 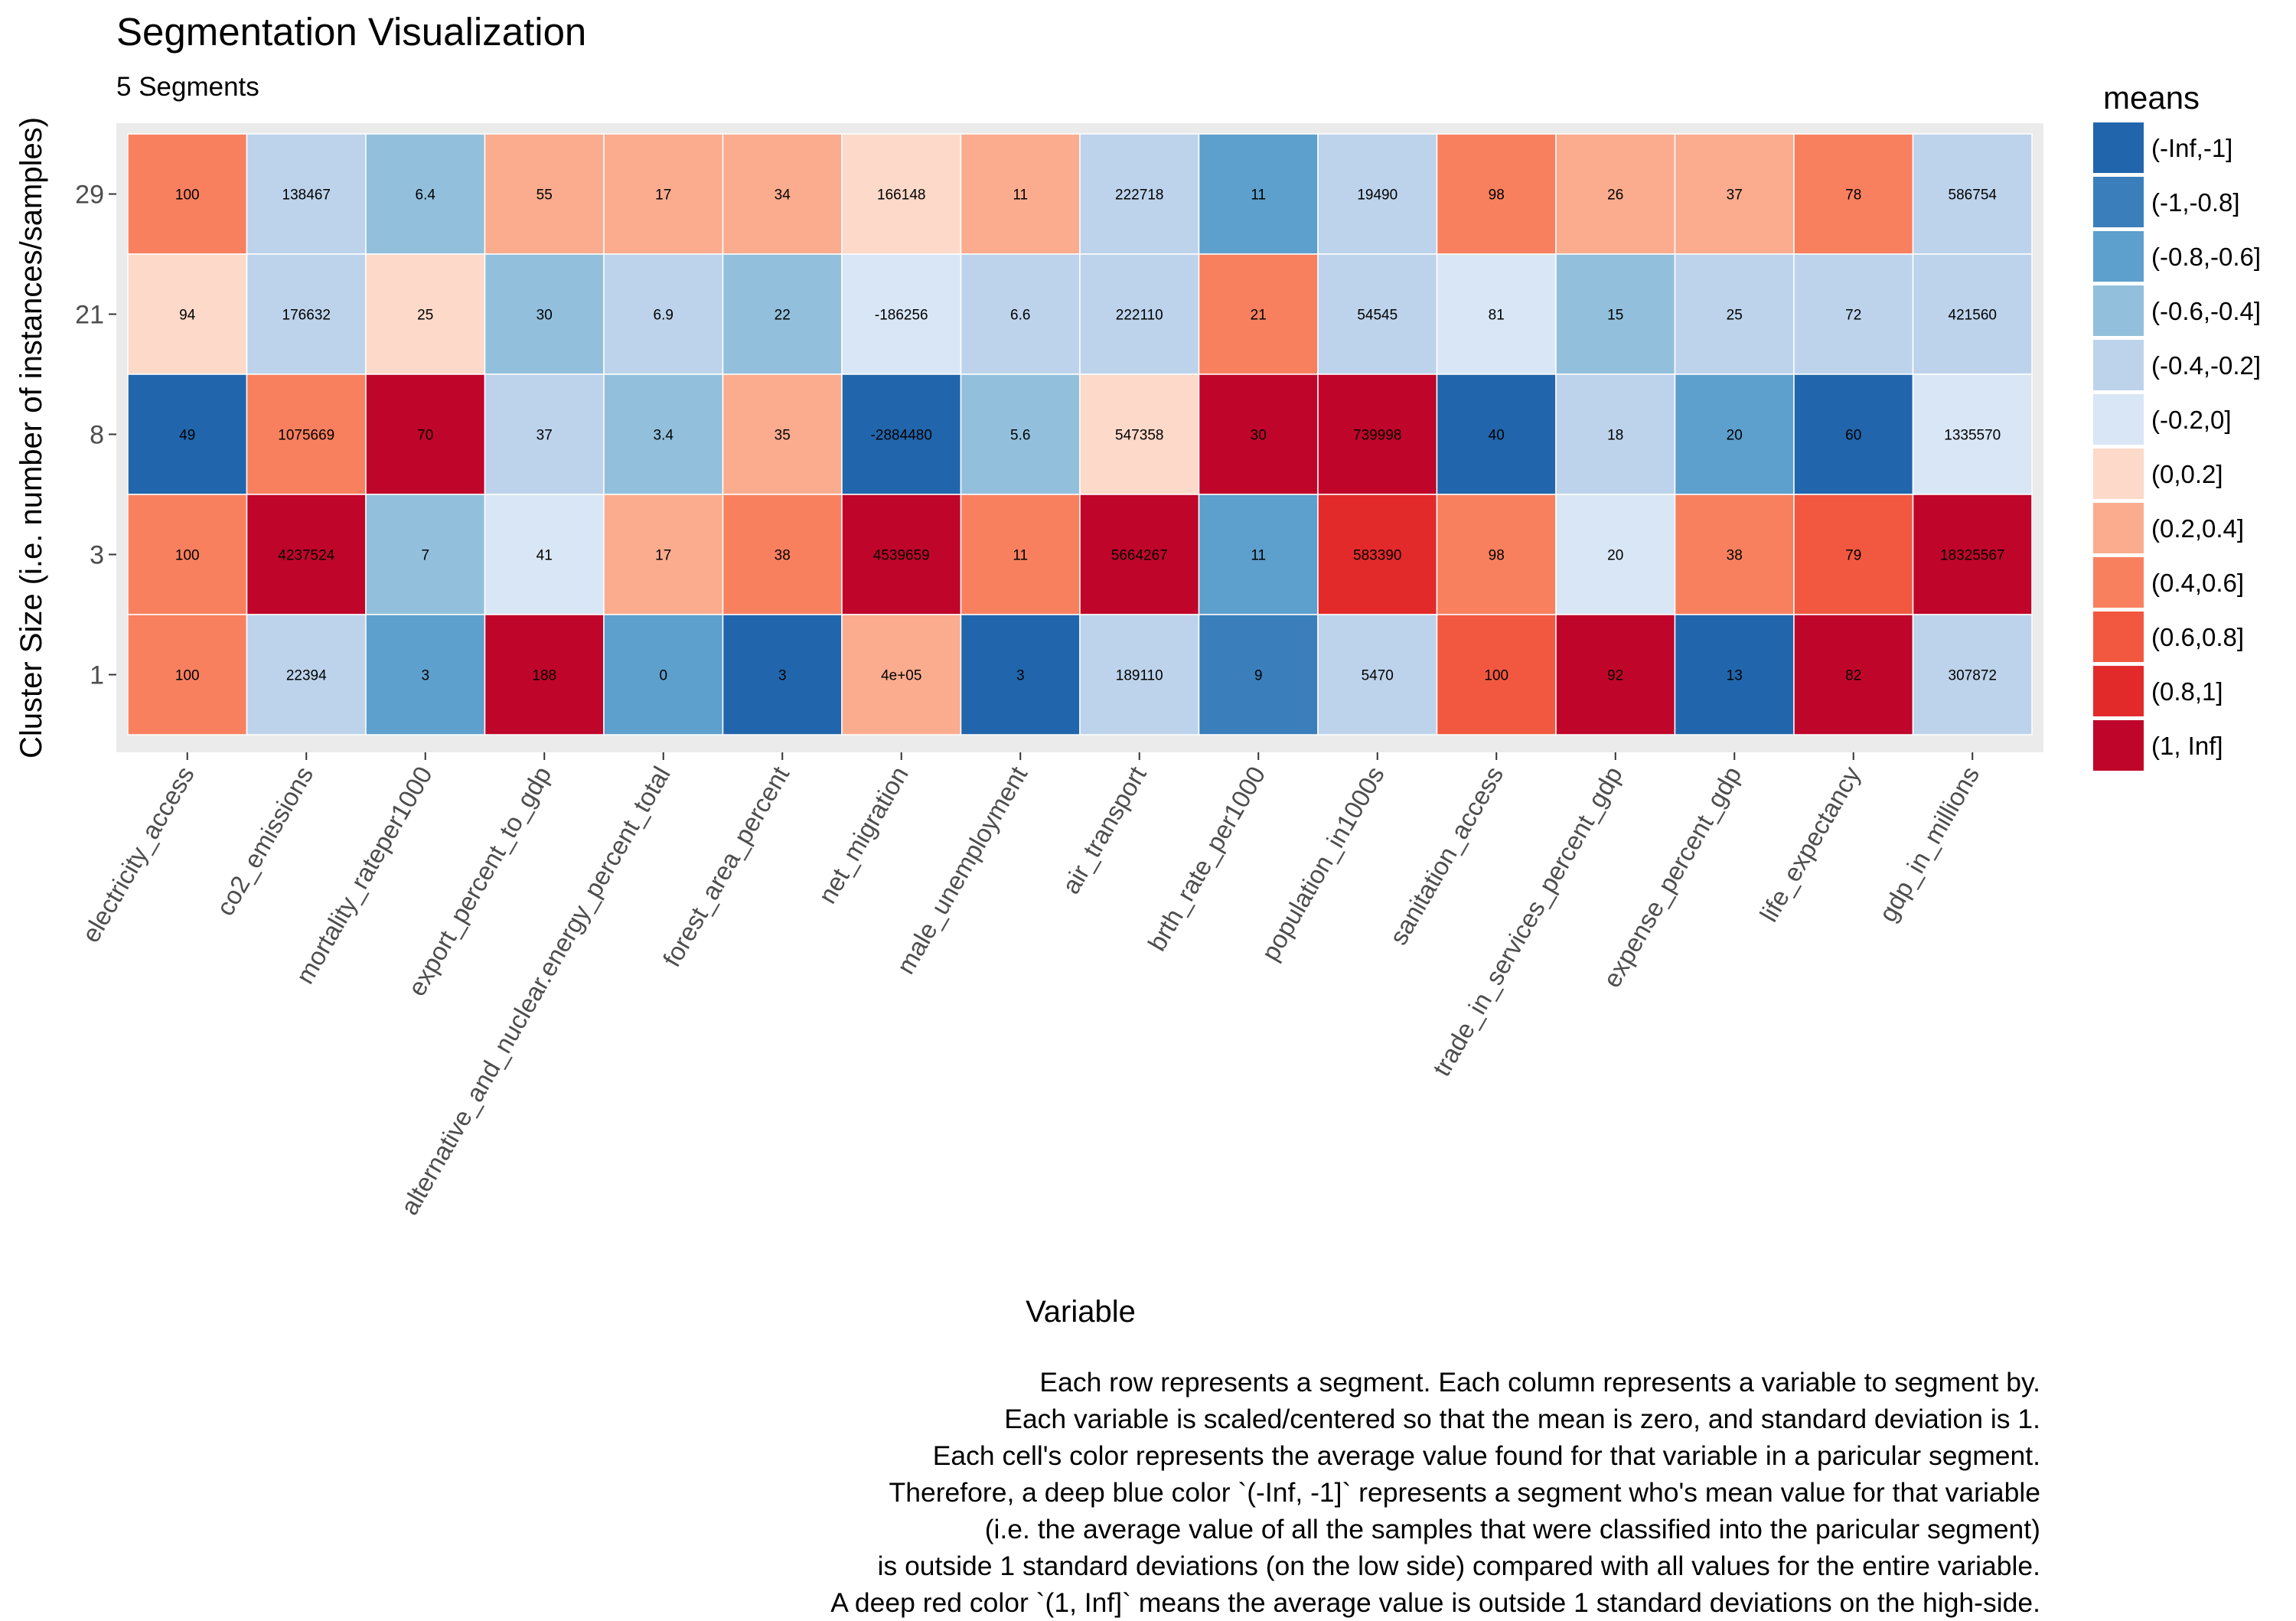 I want to click on legend-label: (-Inf,-1], so click(x=2191, y=148).